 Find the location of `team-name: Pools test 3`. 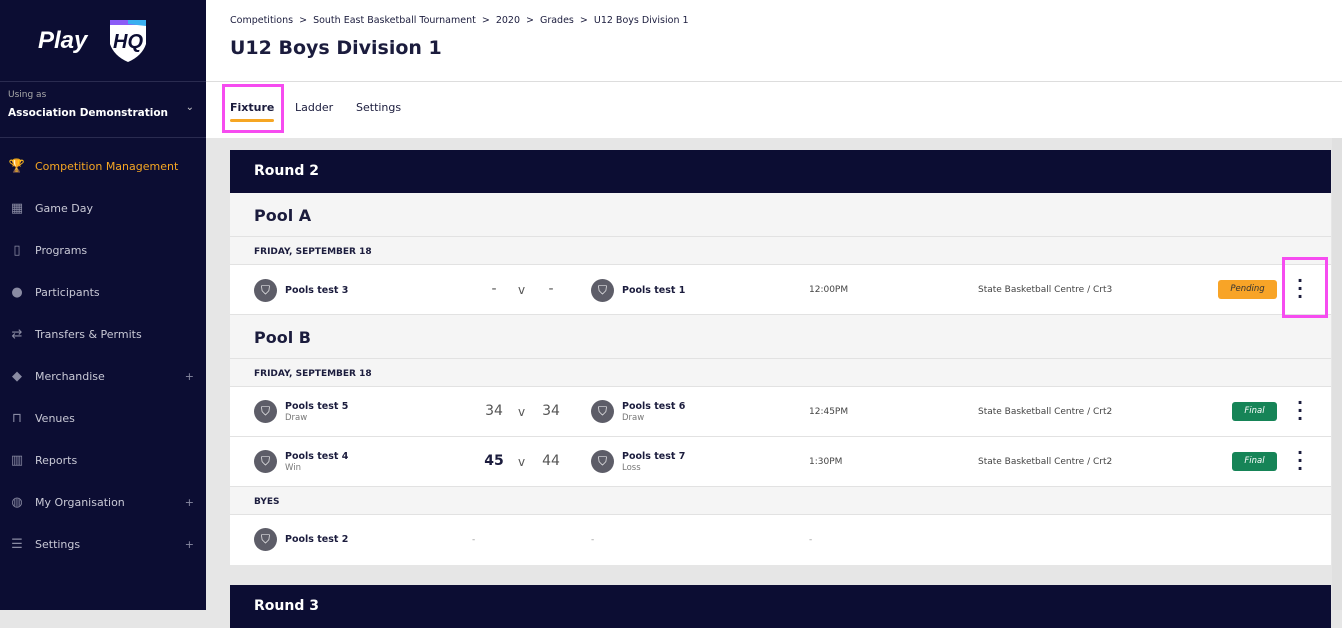

team-name: Pools test 3 is located at coordinates (317, 290).